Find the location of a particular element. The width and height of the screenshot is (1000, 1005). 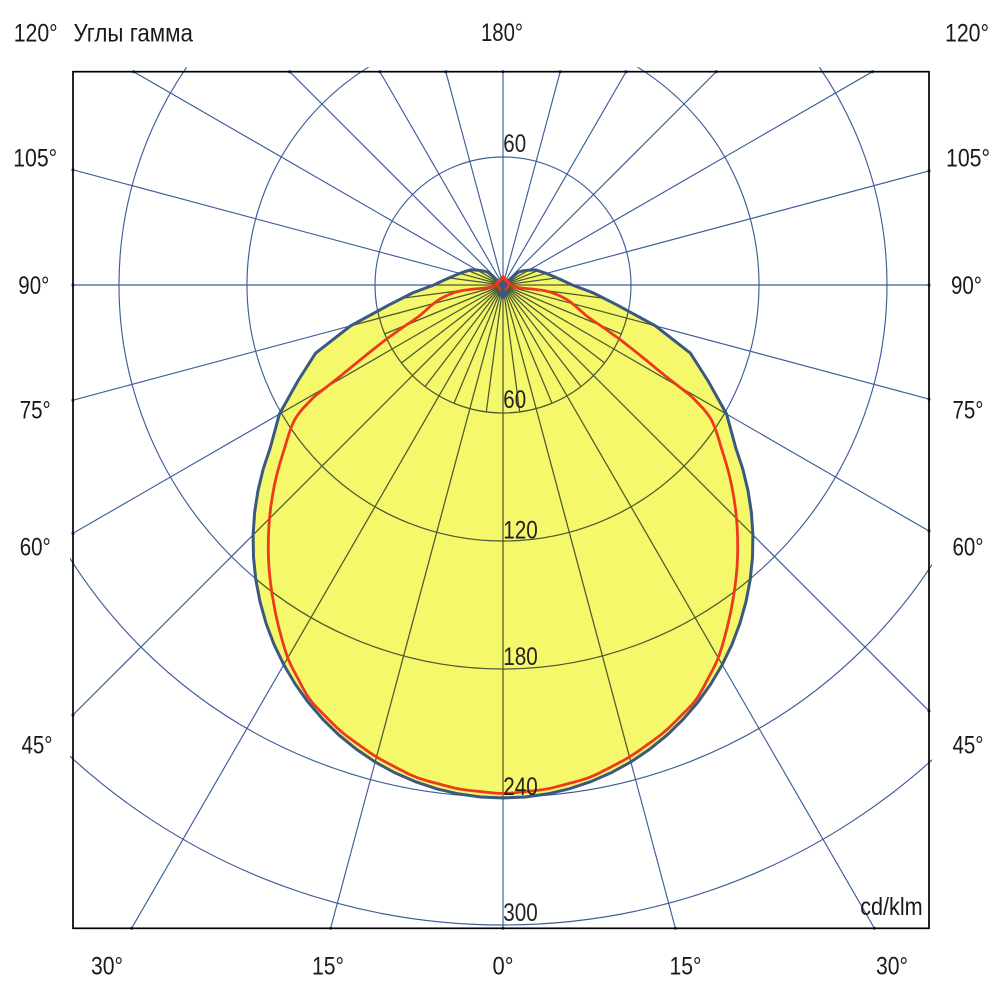

svg-text: Углы гамма is located at coordinates (134, 34).